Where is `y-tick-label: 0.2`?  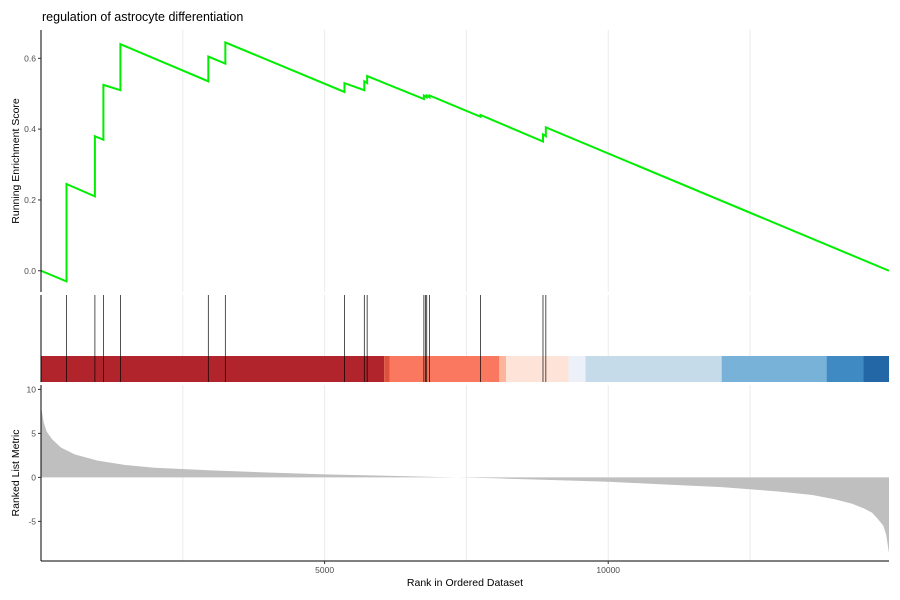
y-tick-label: 0.2 is located at coordinates (30, 200).